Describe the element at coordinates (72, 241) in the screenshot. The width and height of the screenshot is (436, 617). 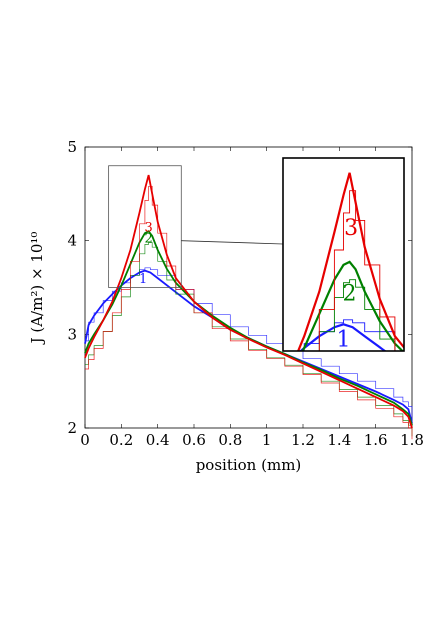
I see `y-tick-label: 4` at that location.